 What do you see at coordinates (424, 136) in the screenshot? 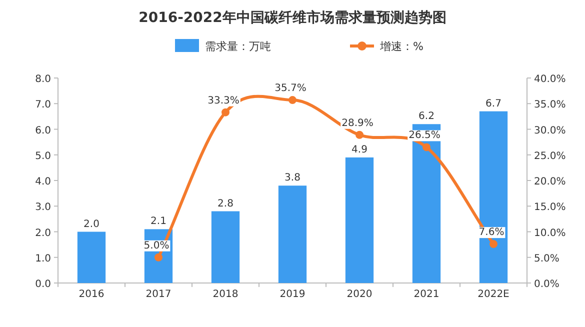
I see `data-label: 26.5%` at bounding box center [424, 136].